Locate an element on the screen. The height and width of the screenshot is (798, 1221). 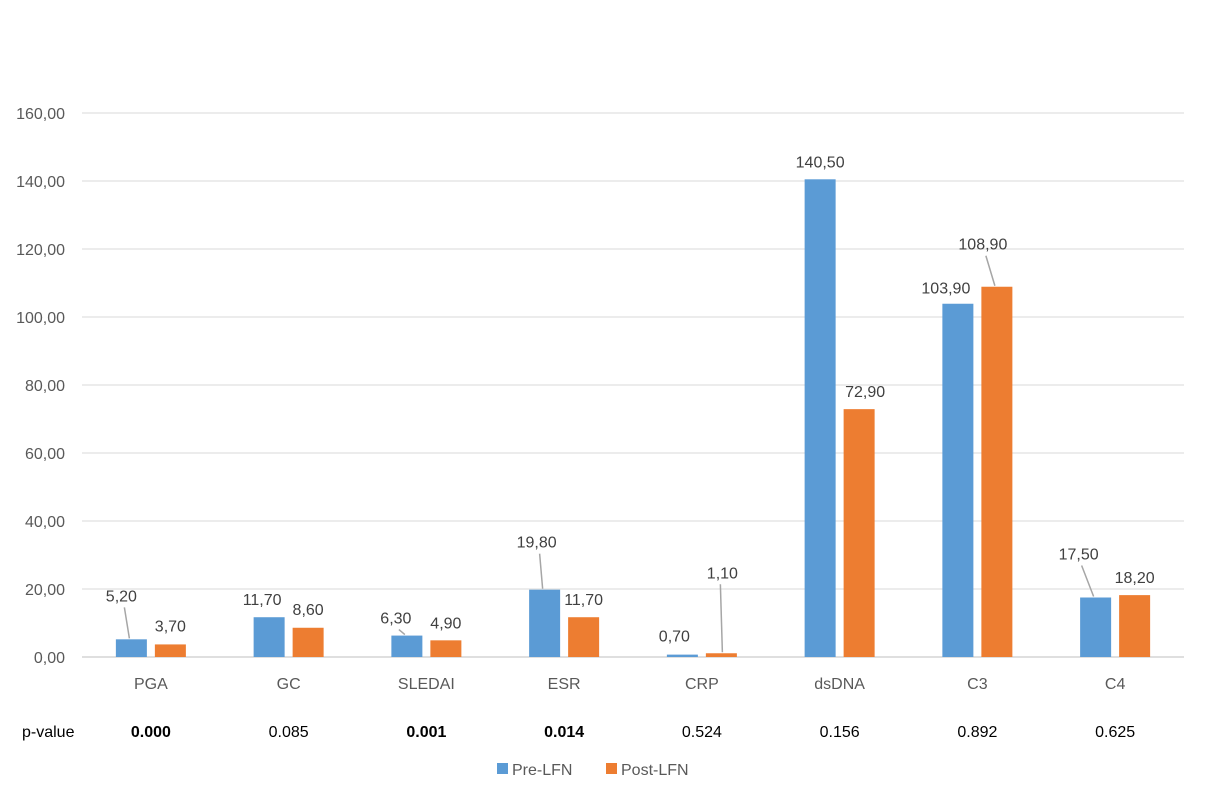
data-label: 0,70 is located at coordinates (674, 637).